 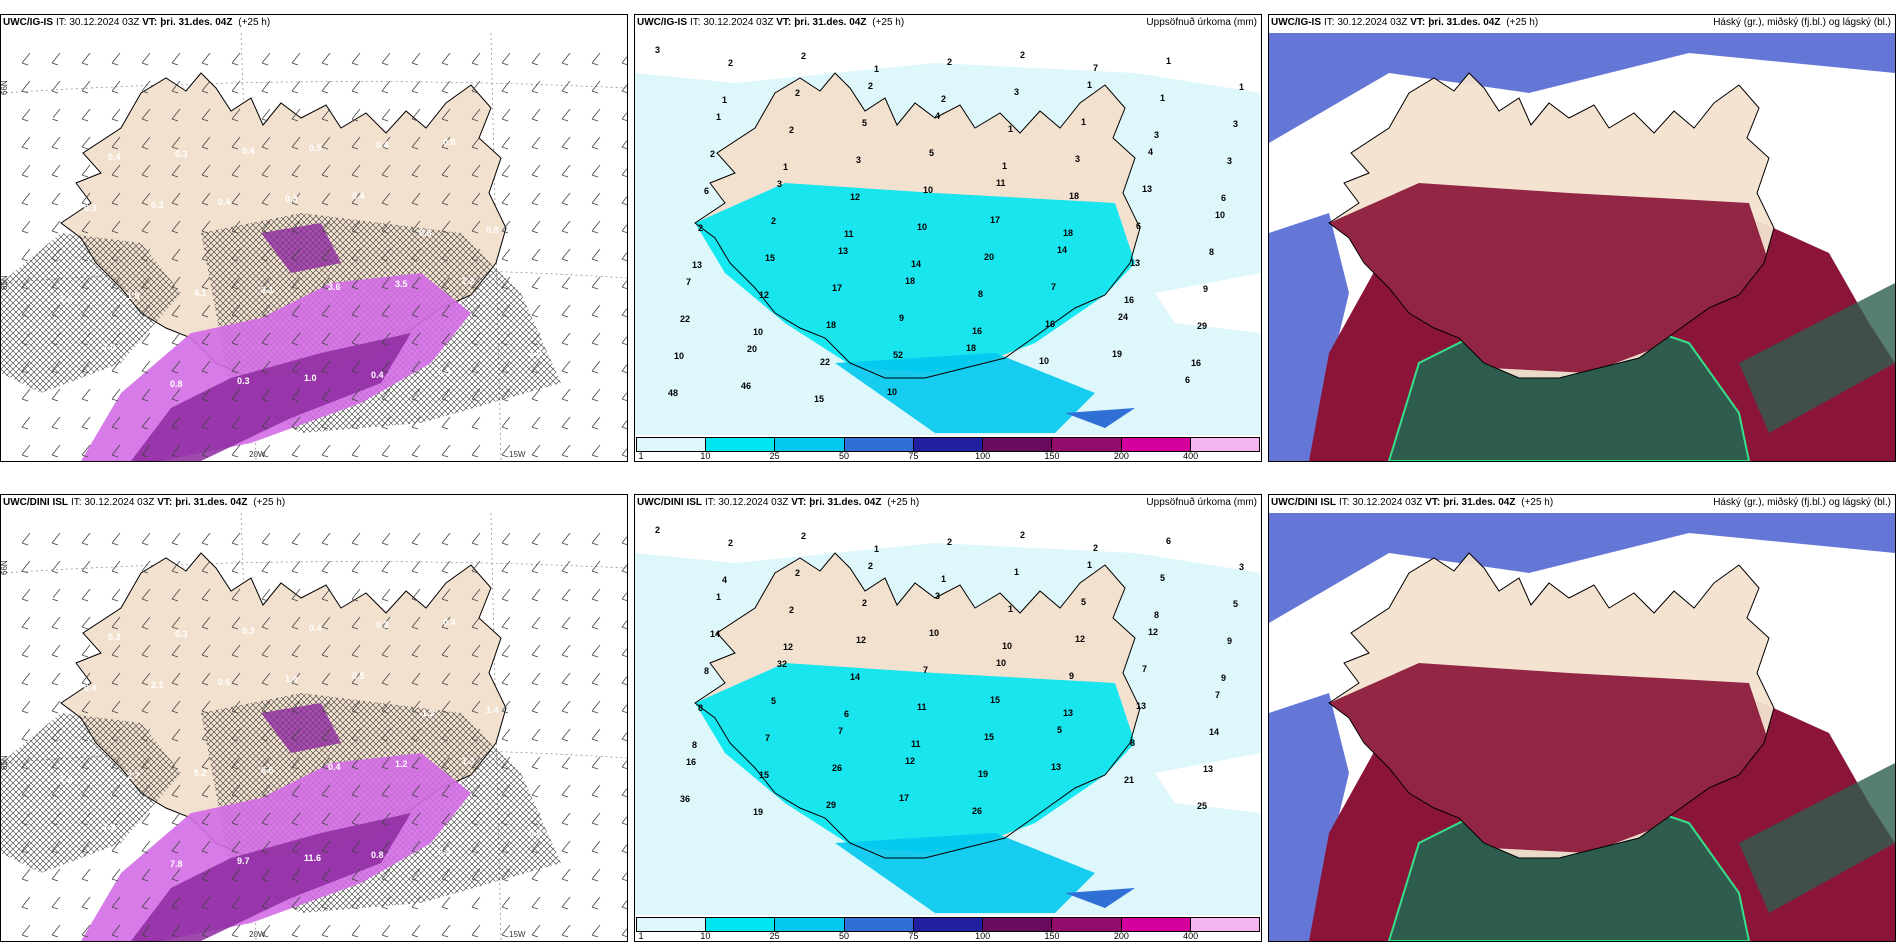 What do you see at coordinates (948, 456) in the screenshot?
I see `legend-ticks: 1 10 25 50 75 100 150 200 400` at bounding box center [948, 456].